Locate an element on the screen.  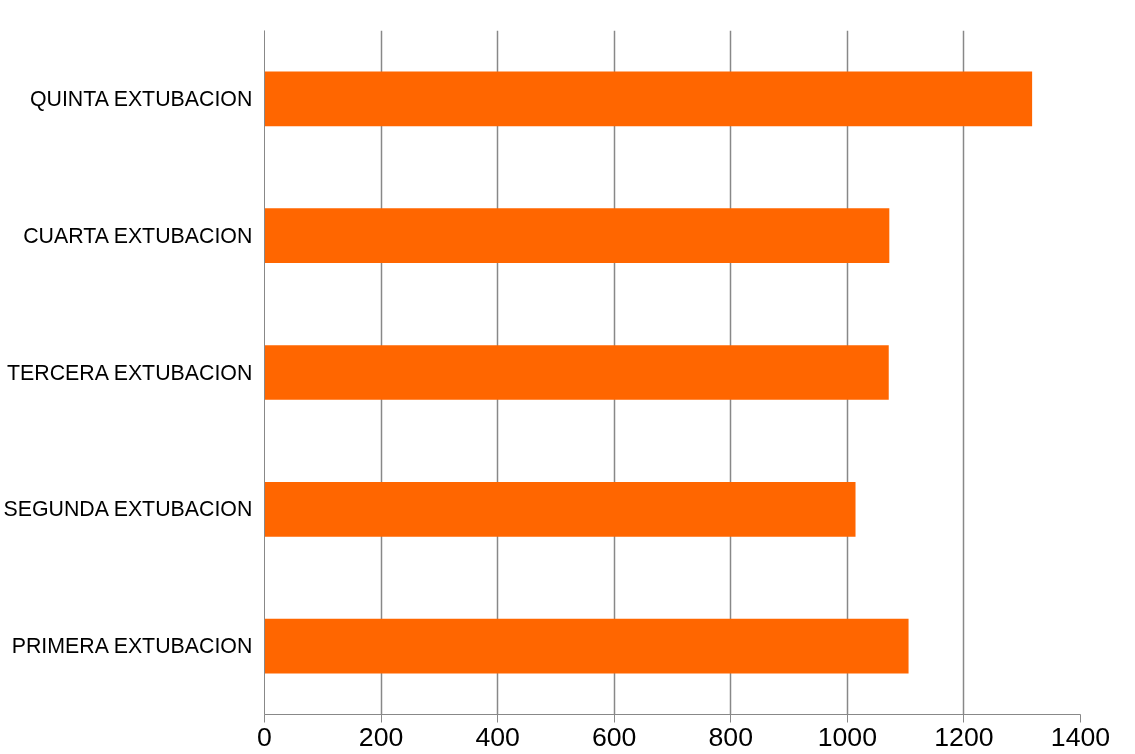
x-tick-label: 400 is located at coordinates (497, 736).